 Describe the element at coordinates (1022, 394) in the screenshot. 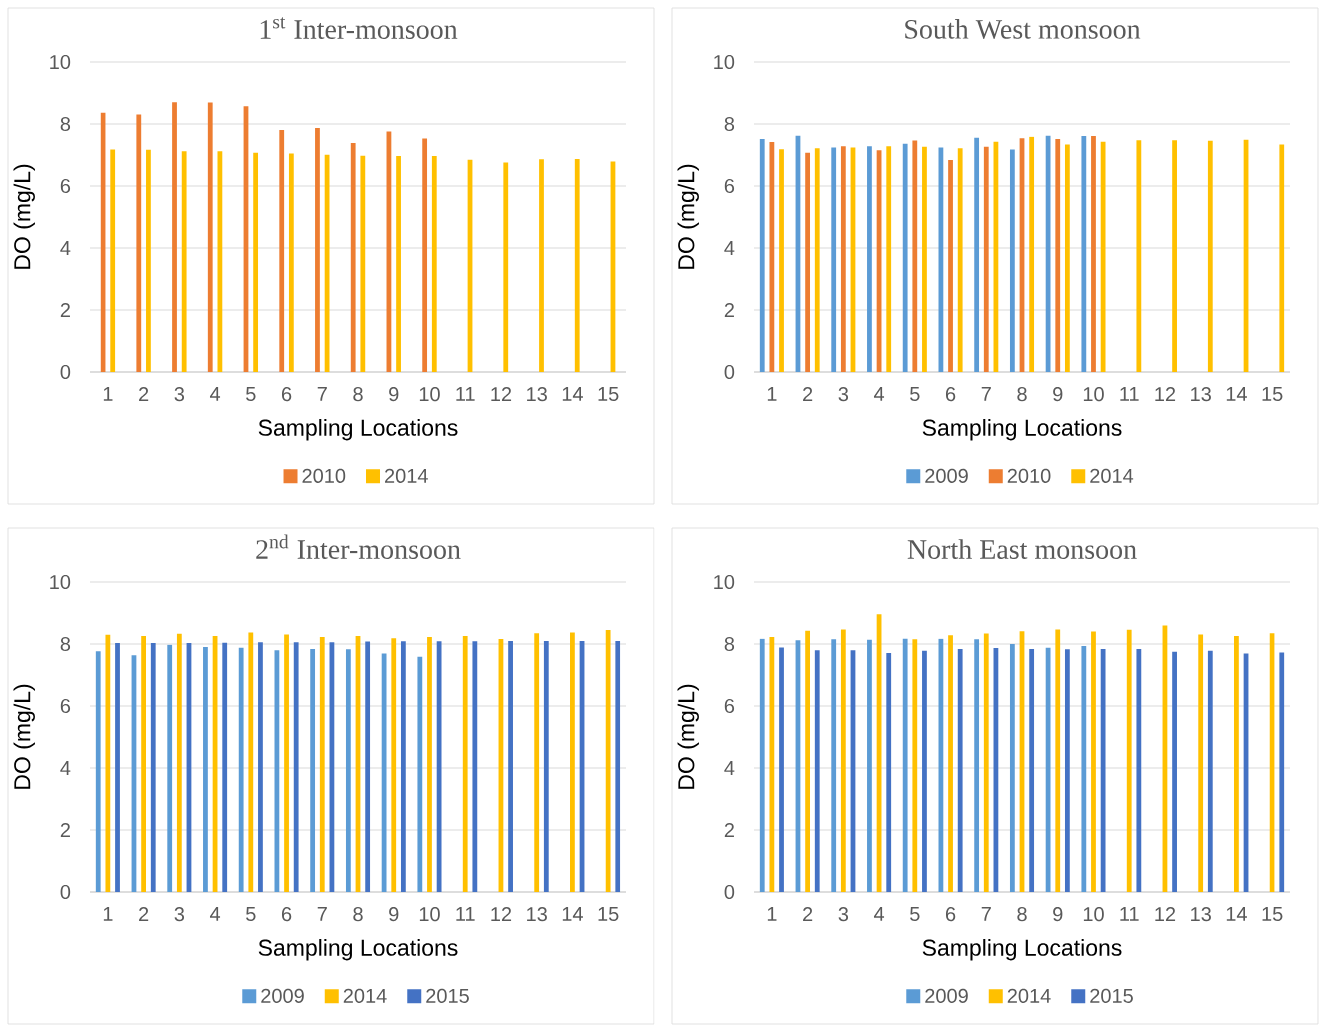

I see `x-tick-label: 8` at that location.